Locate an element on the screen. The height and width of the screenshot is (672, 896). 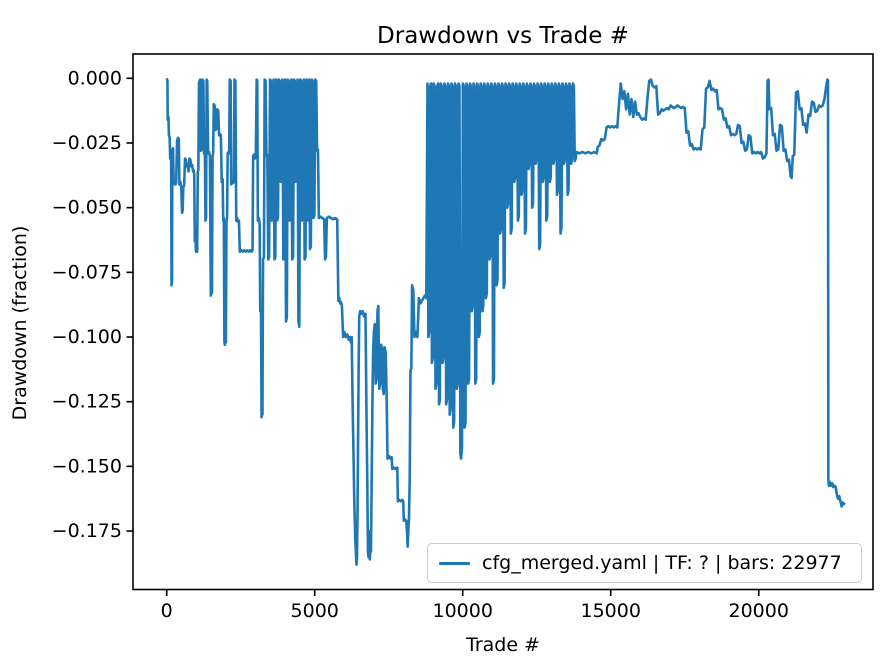
y-tick-label: −0.025 is located at coordinates (87, 143).